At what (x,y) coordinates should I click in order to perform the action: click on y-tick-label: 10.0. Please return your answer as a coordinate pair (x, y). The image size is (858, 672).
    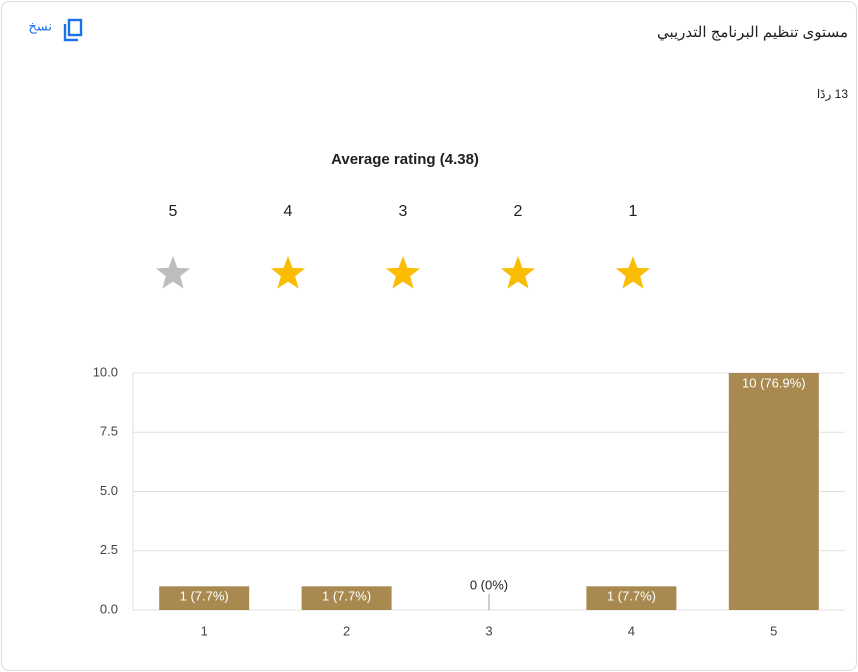
    Looking at the image, I should click on (105, 371).